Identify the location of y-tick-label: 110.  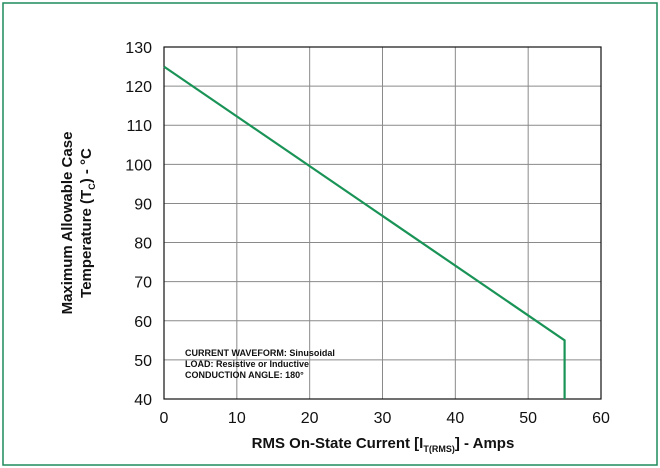
(139, 126).